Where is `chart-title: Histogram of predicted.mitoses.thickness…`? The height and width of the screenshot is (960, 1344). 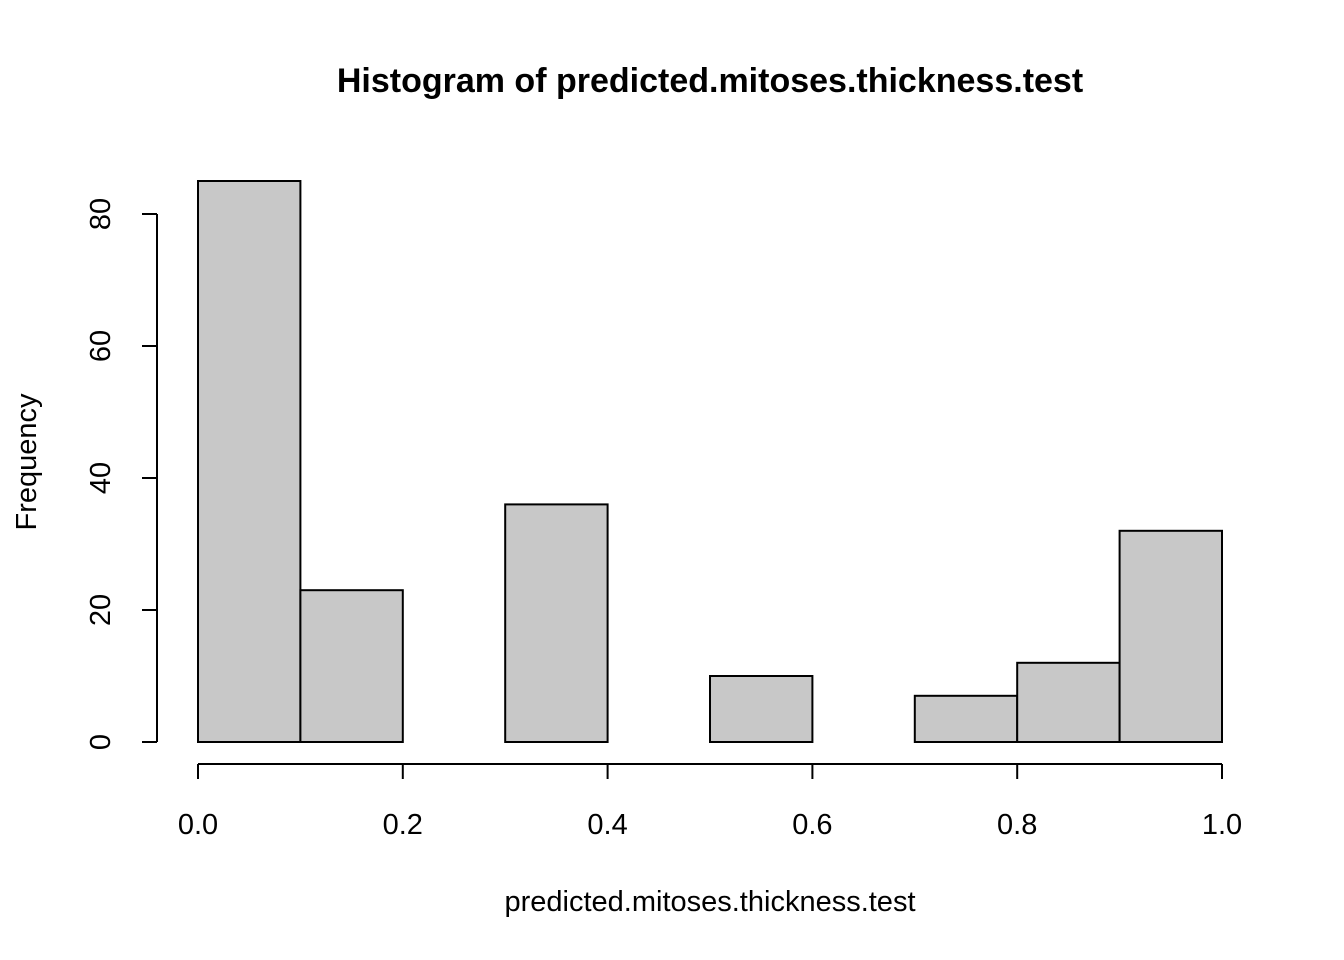
chart-title: Histogram of predicted.mitoses.thickness… is located at coordinates (710, 81).